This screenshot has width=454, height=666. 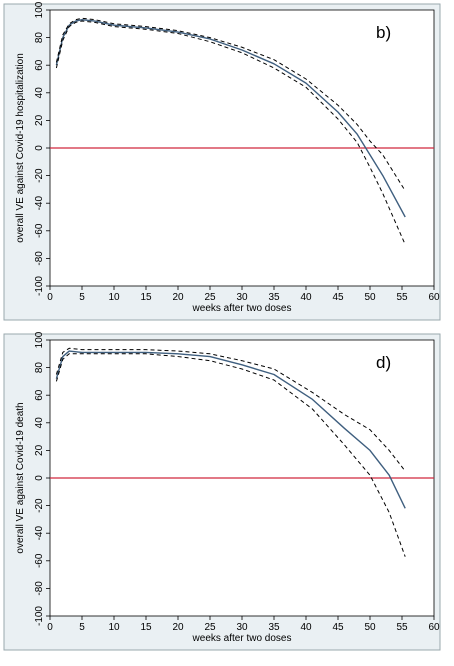 What do you see at coordinates (20, 477) in the screenshot?
I see `y-axis-label: overall VE against Covid-19 death` at bounding box center [20, 477].